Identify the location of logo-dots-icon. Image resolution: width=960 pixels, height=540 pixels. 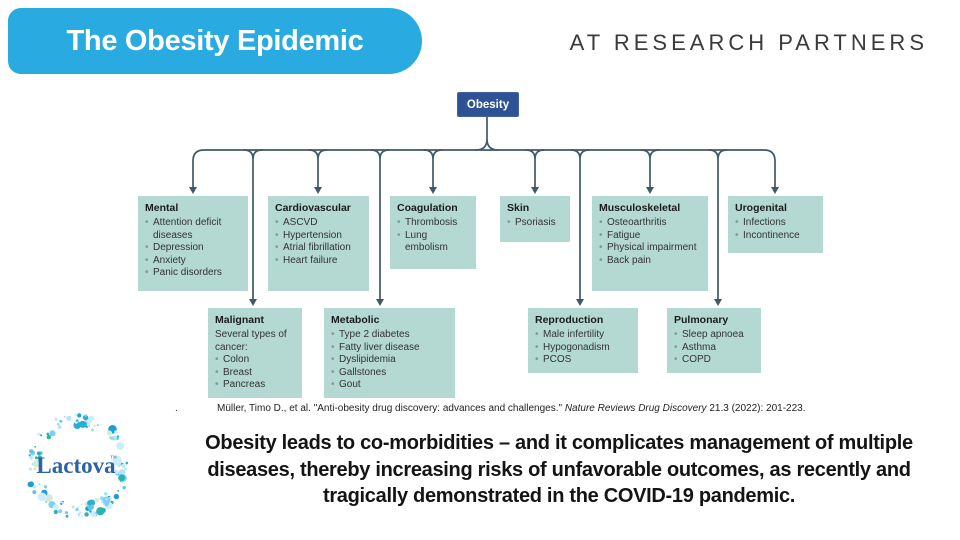
(78, 465).